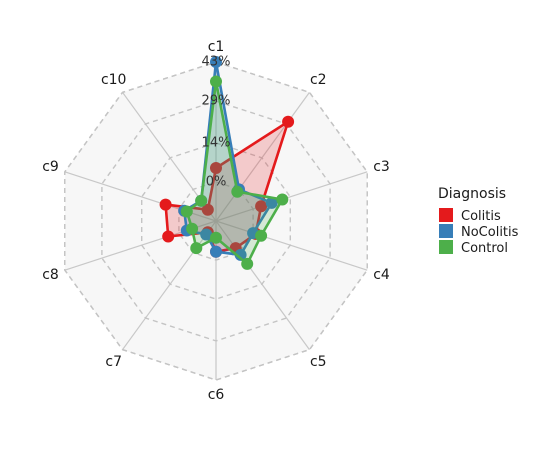  Describe the element at coordinates (291, 245) in the screenshot. I see `axis-spoke-c4` at that location.